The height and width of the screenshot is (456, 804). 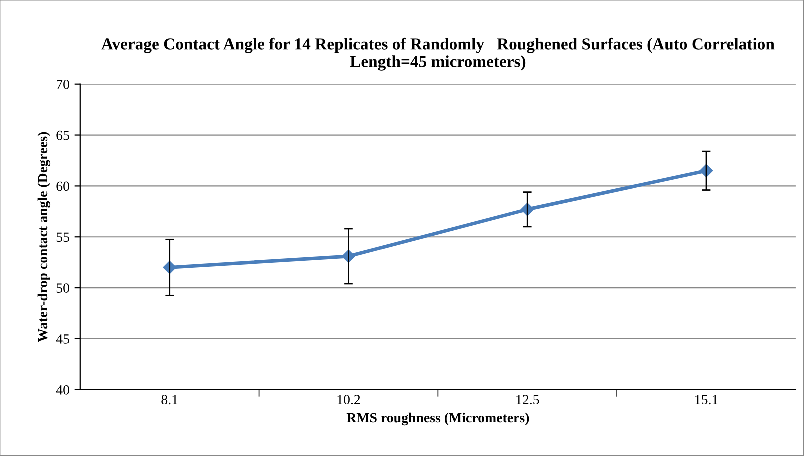 What do you see at coordinates (63, 237) in the screenshot?
I see `y-tick-label: 55` at bounding box center [63, 237].